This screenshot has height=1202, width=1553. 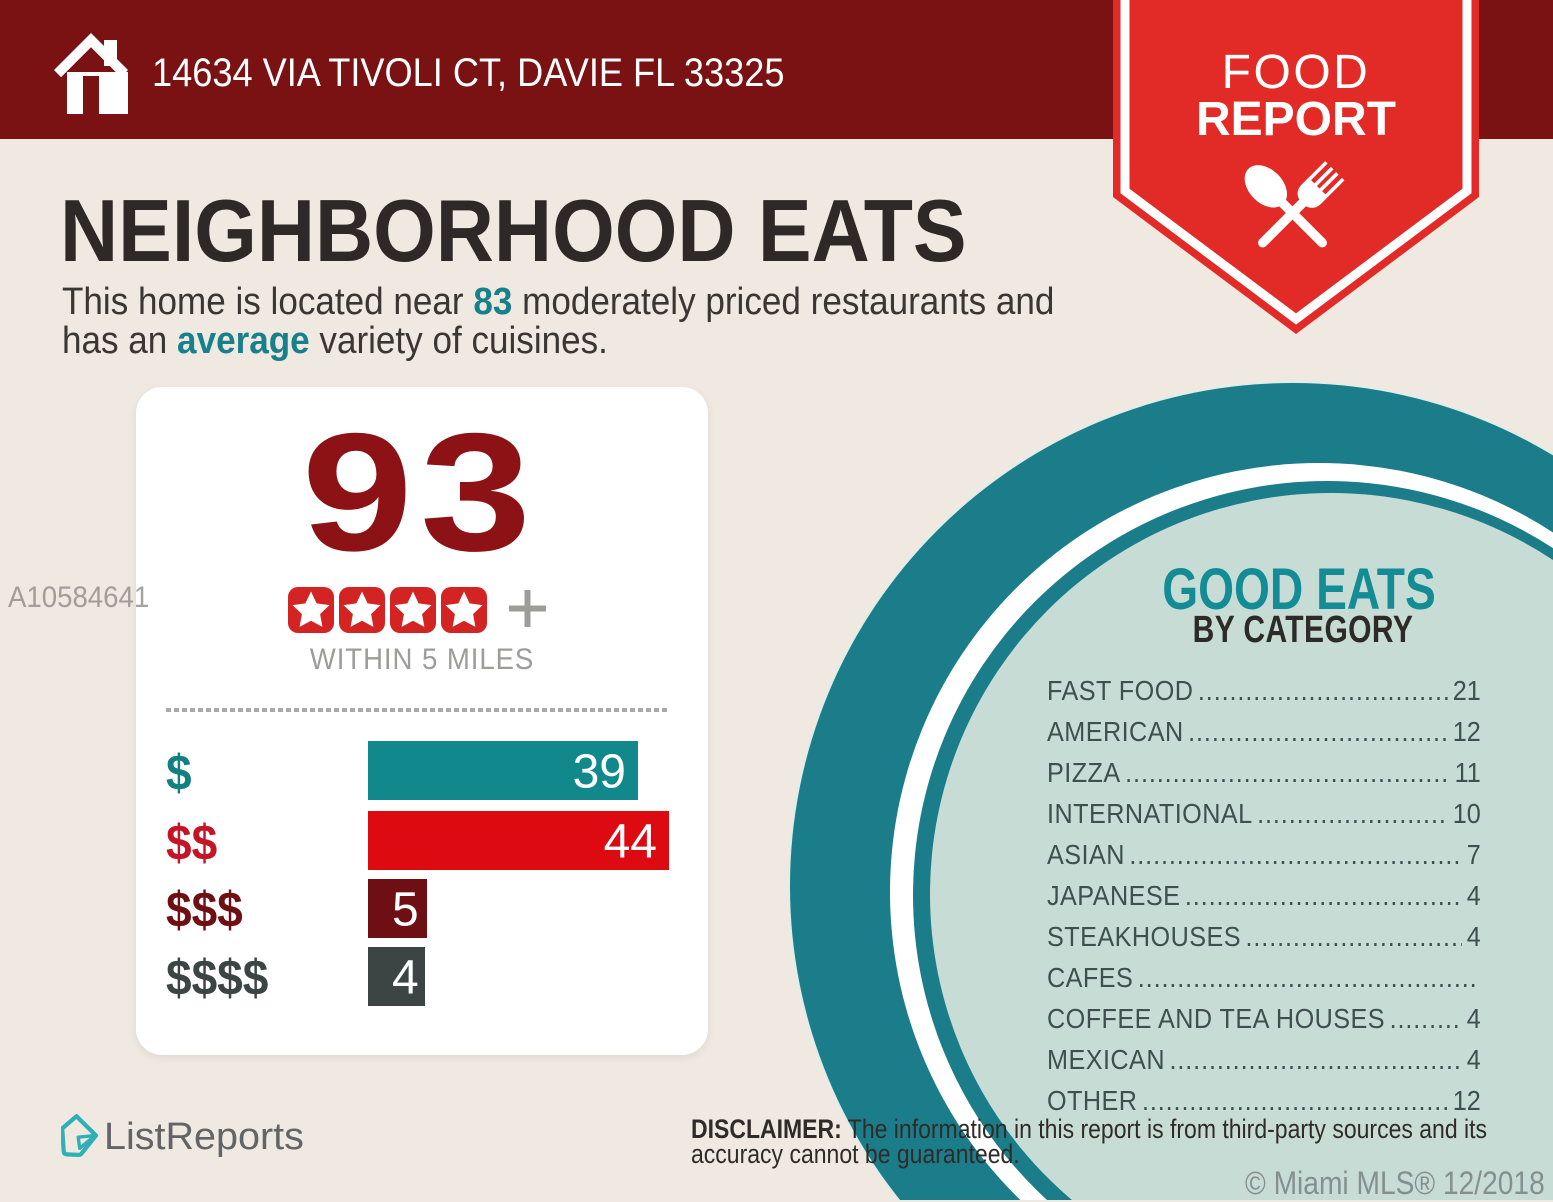 What do you see at coordinates (1296, 119) in the screenshot?
I see `svg-text: REPORT` at bounding box center [1296, 119].